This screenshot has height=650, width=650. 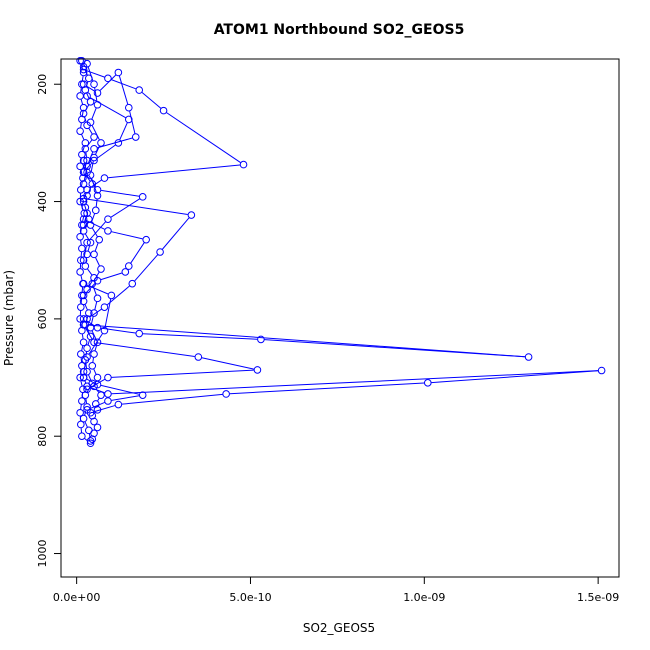 What do you see at coordinates (42, 318) in the screenshot?
I see `y-tick-label: 600` at bounding box center [42, 318].